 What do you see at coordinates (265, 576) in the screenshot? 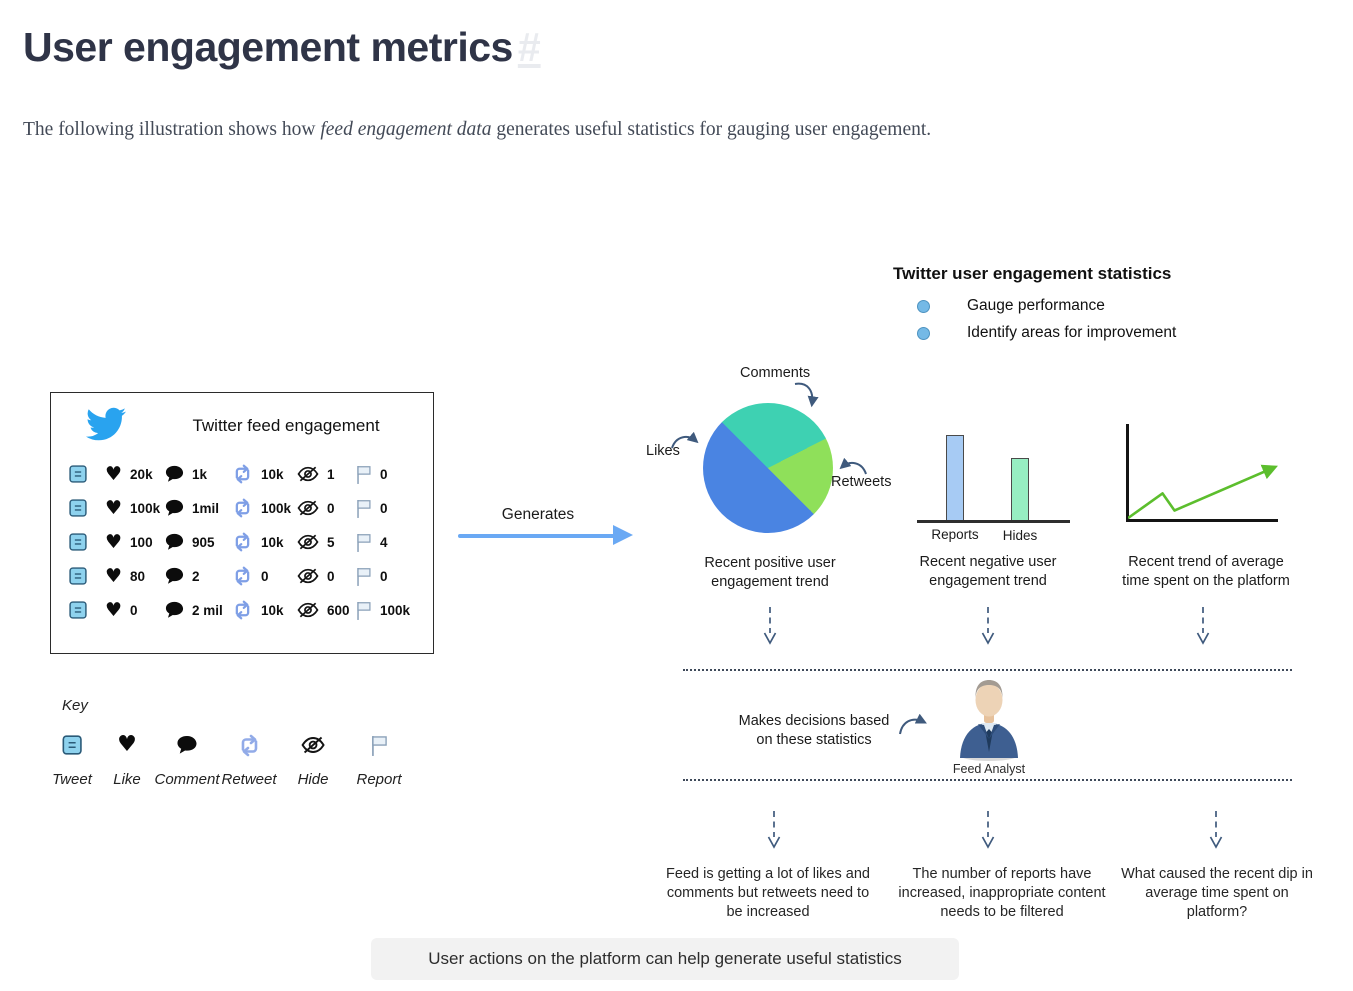
I see `retweet-count: 0` at bounding box center [265, 576].